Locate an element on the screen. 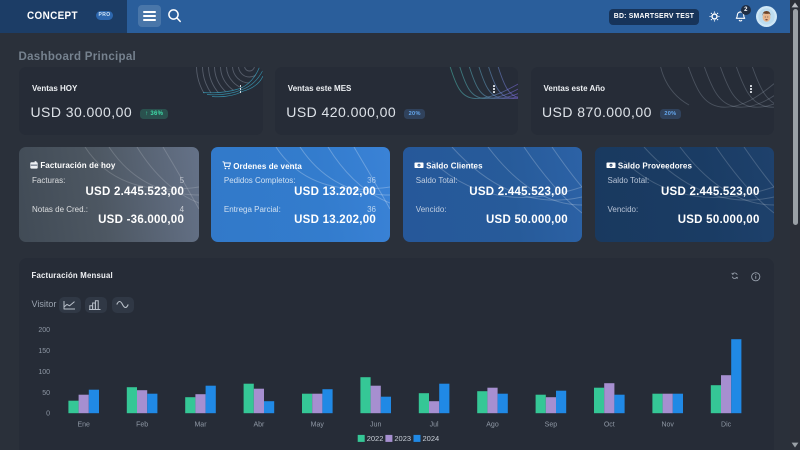 The width and height of the screenshot is (800, 450). svg-text: Ago is located at coordinates (492, 425).